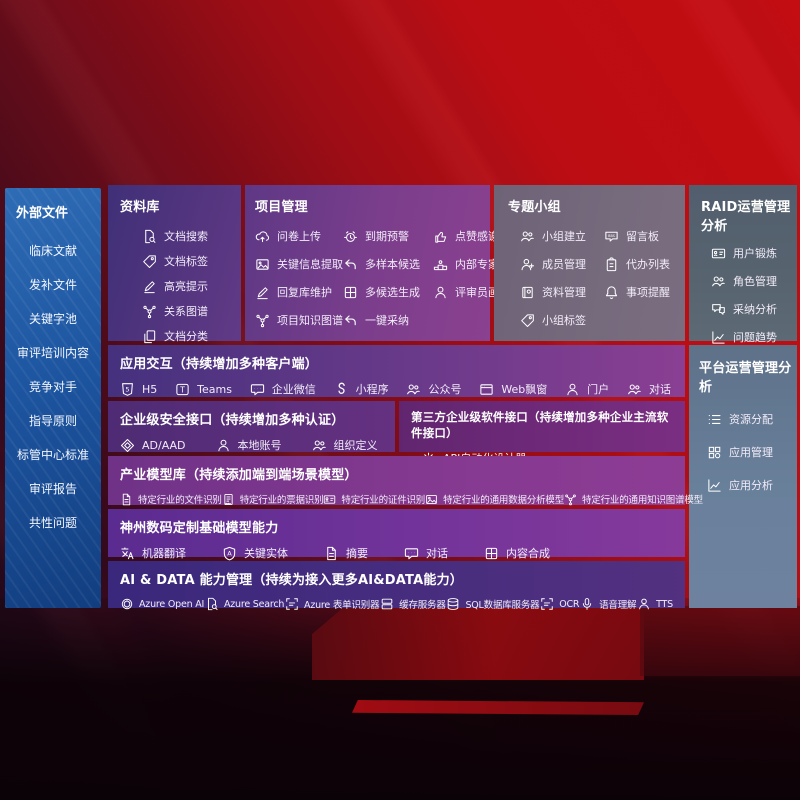 The width and height of the screenshot is (800, 800). Describe the element at coordinates (244, 604) in the screenshot. I see `feature-item: Azure Search` at that location.